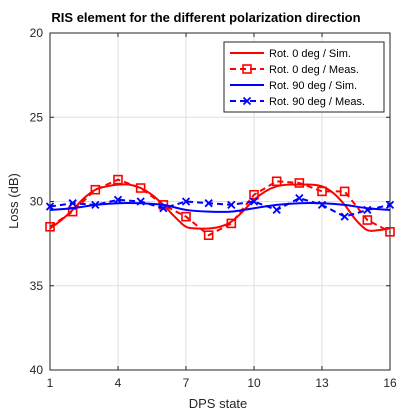  I want to click on legend-item: Rot. 90 deg / Meas., so click(297, 102).